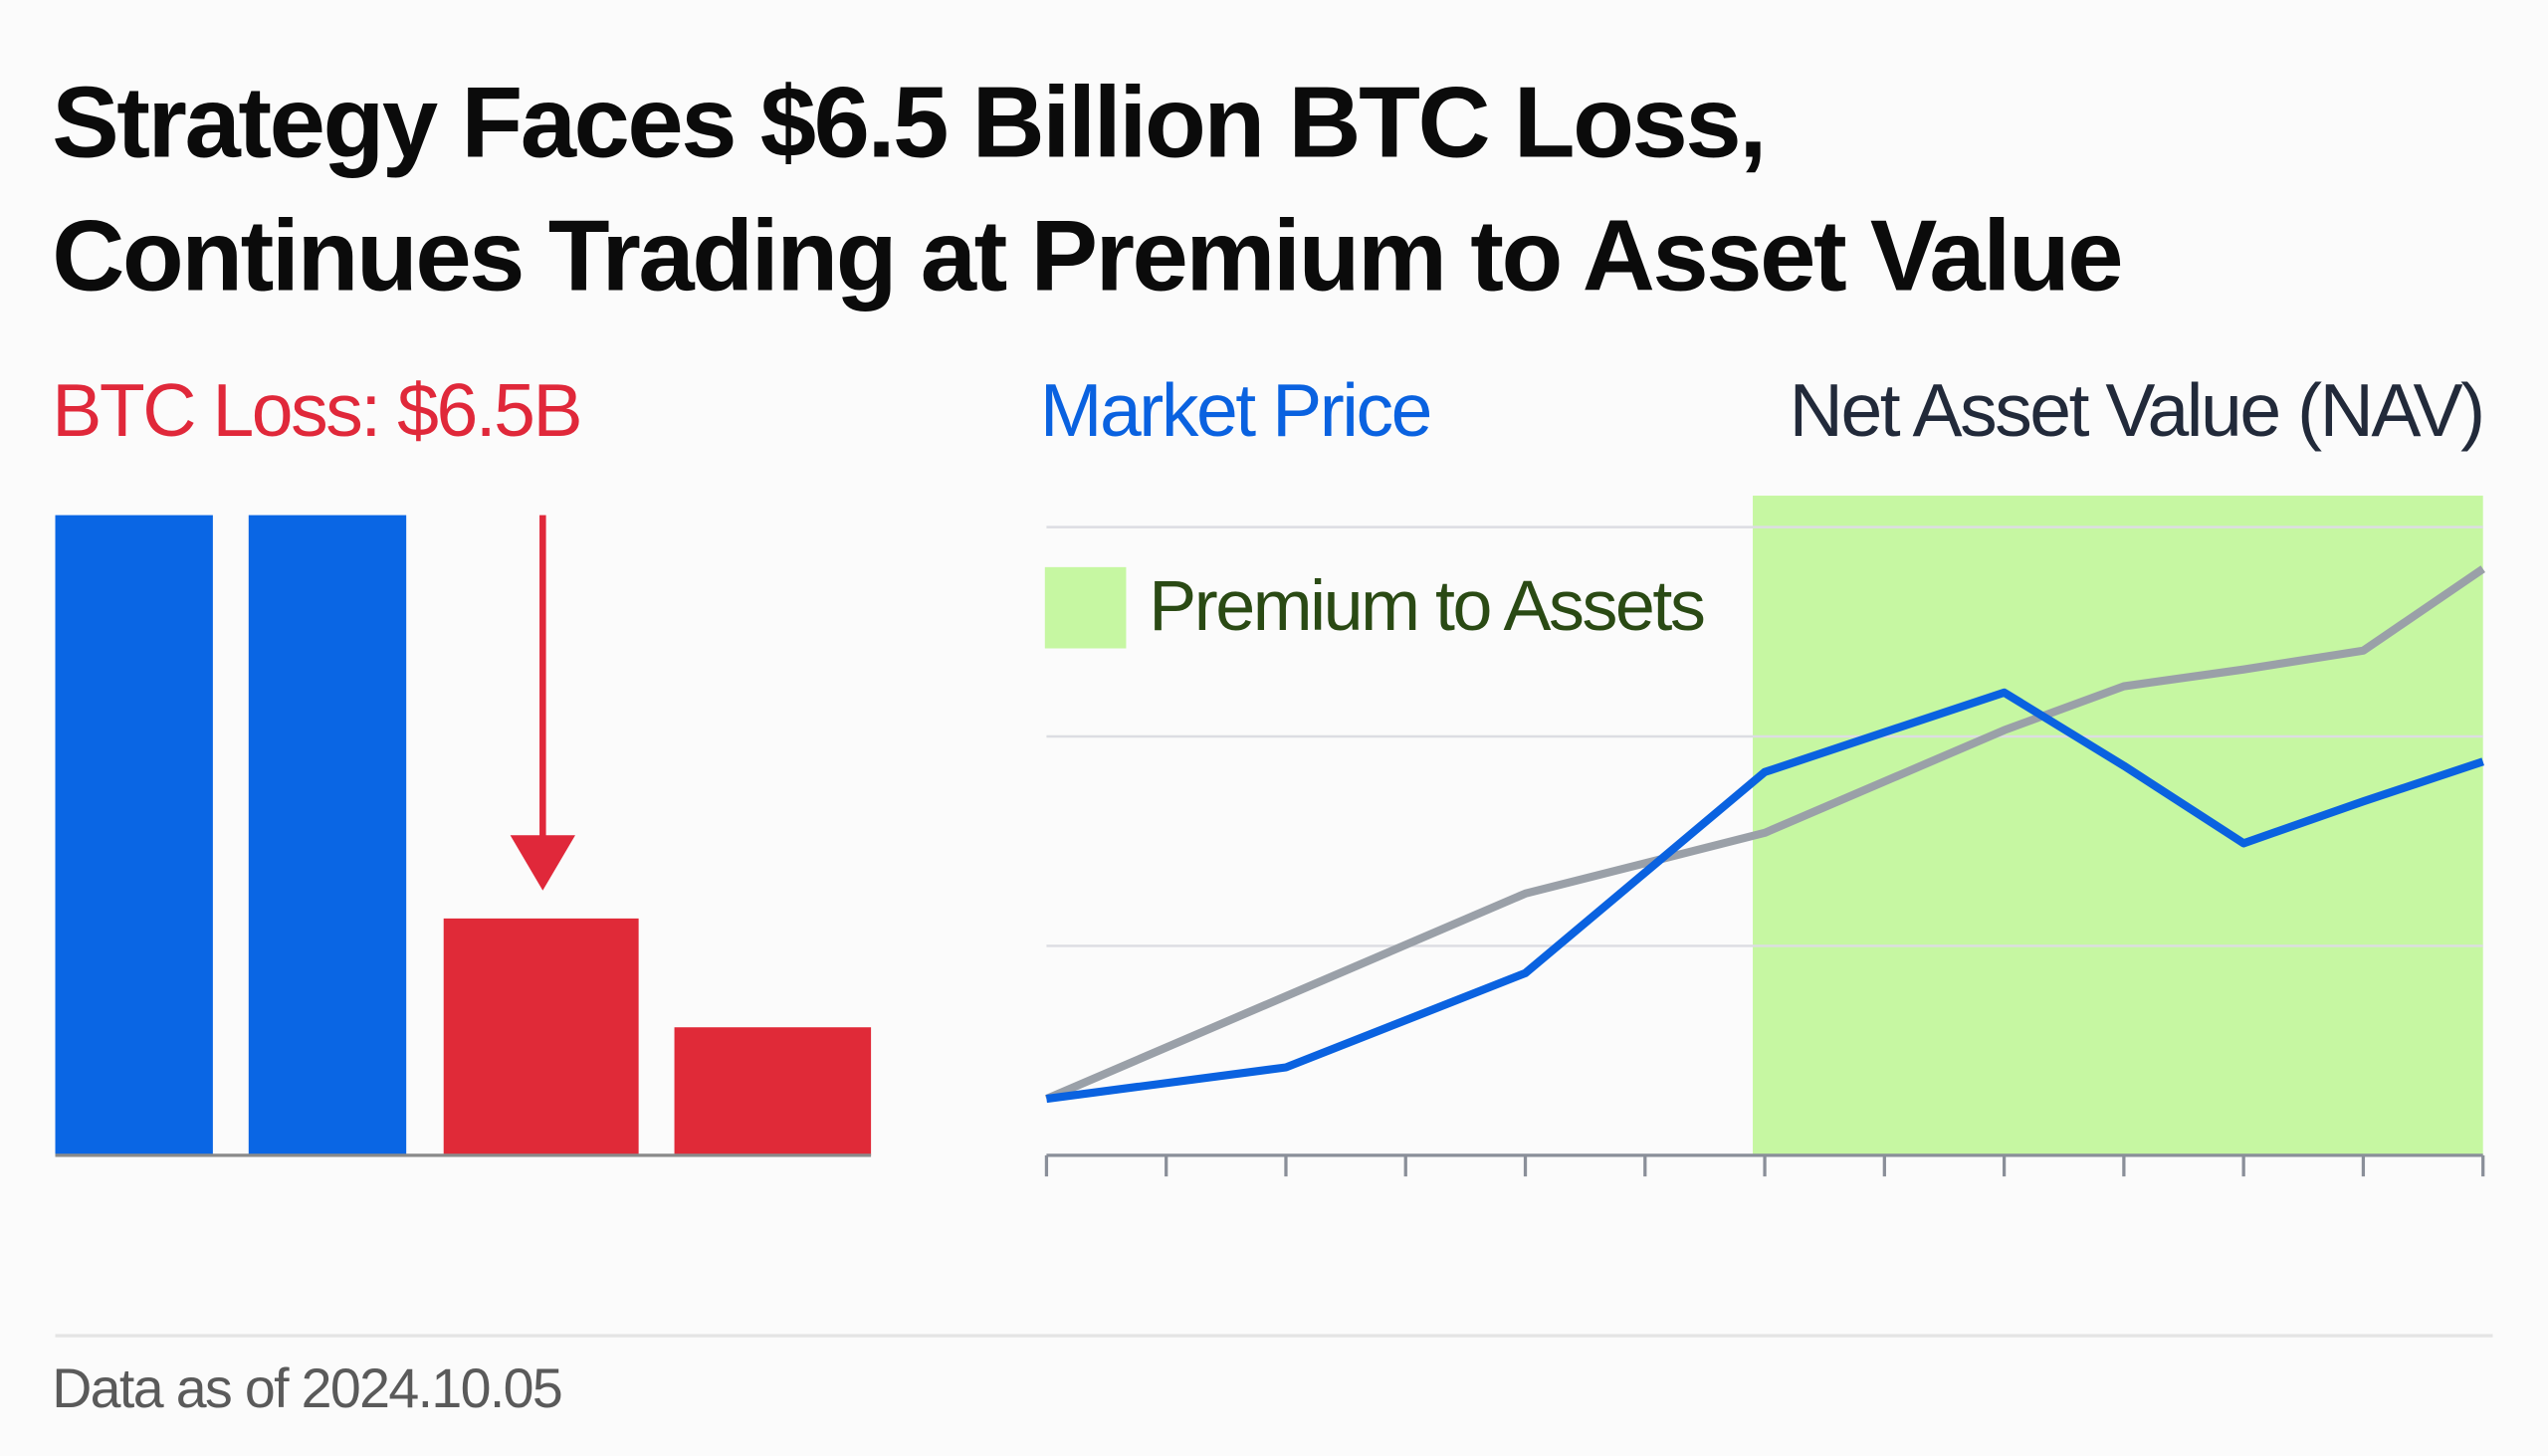 Image resolution: width=2548 pixels, height=1456 pixels. Describe the element at coordinates (542, 863) in the screenshot. I see `loss-arrowhead` at that location.